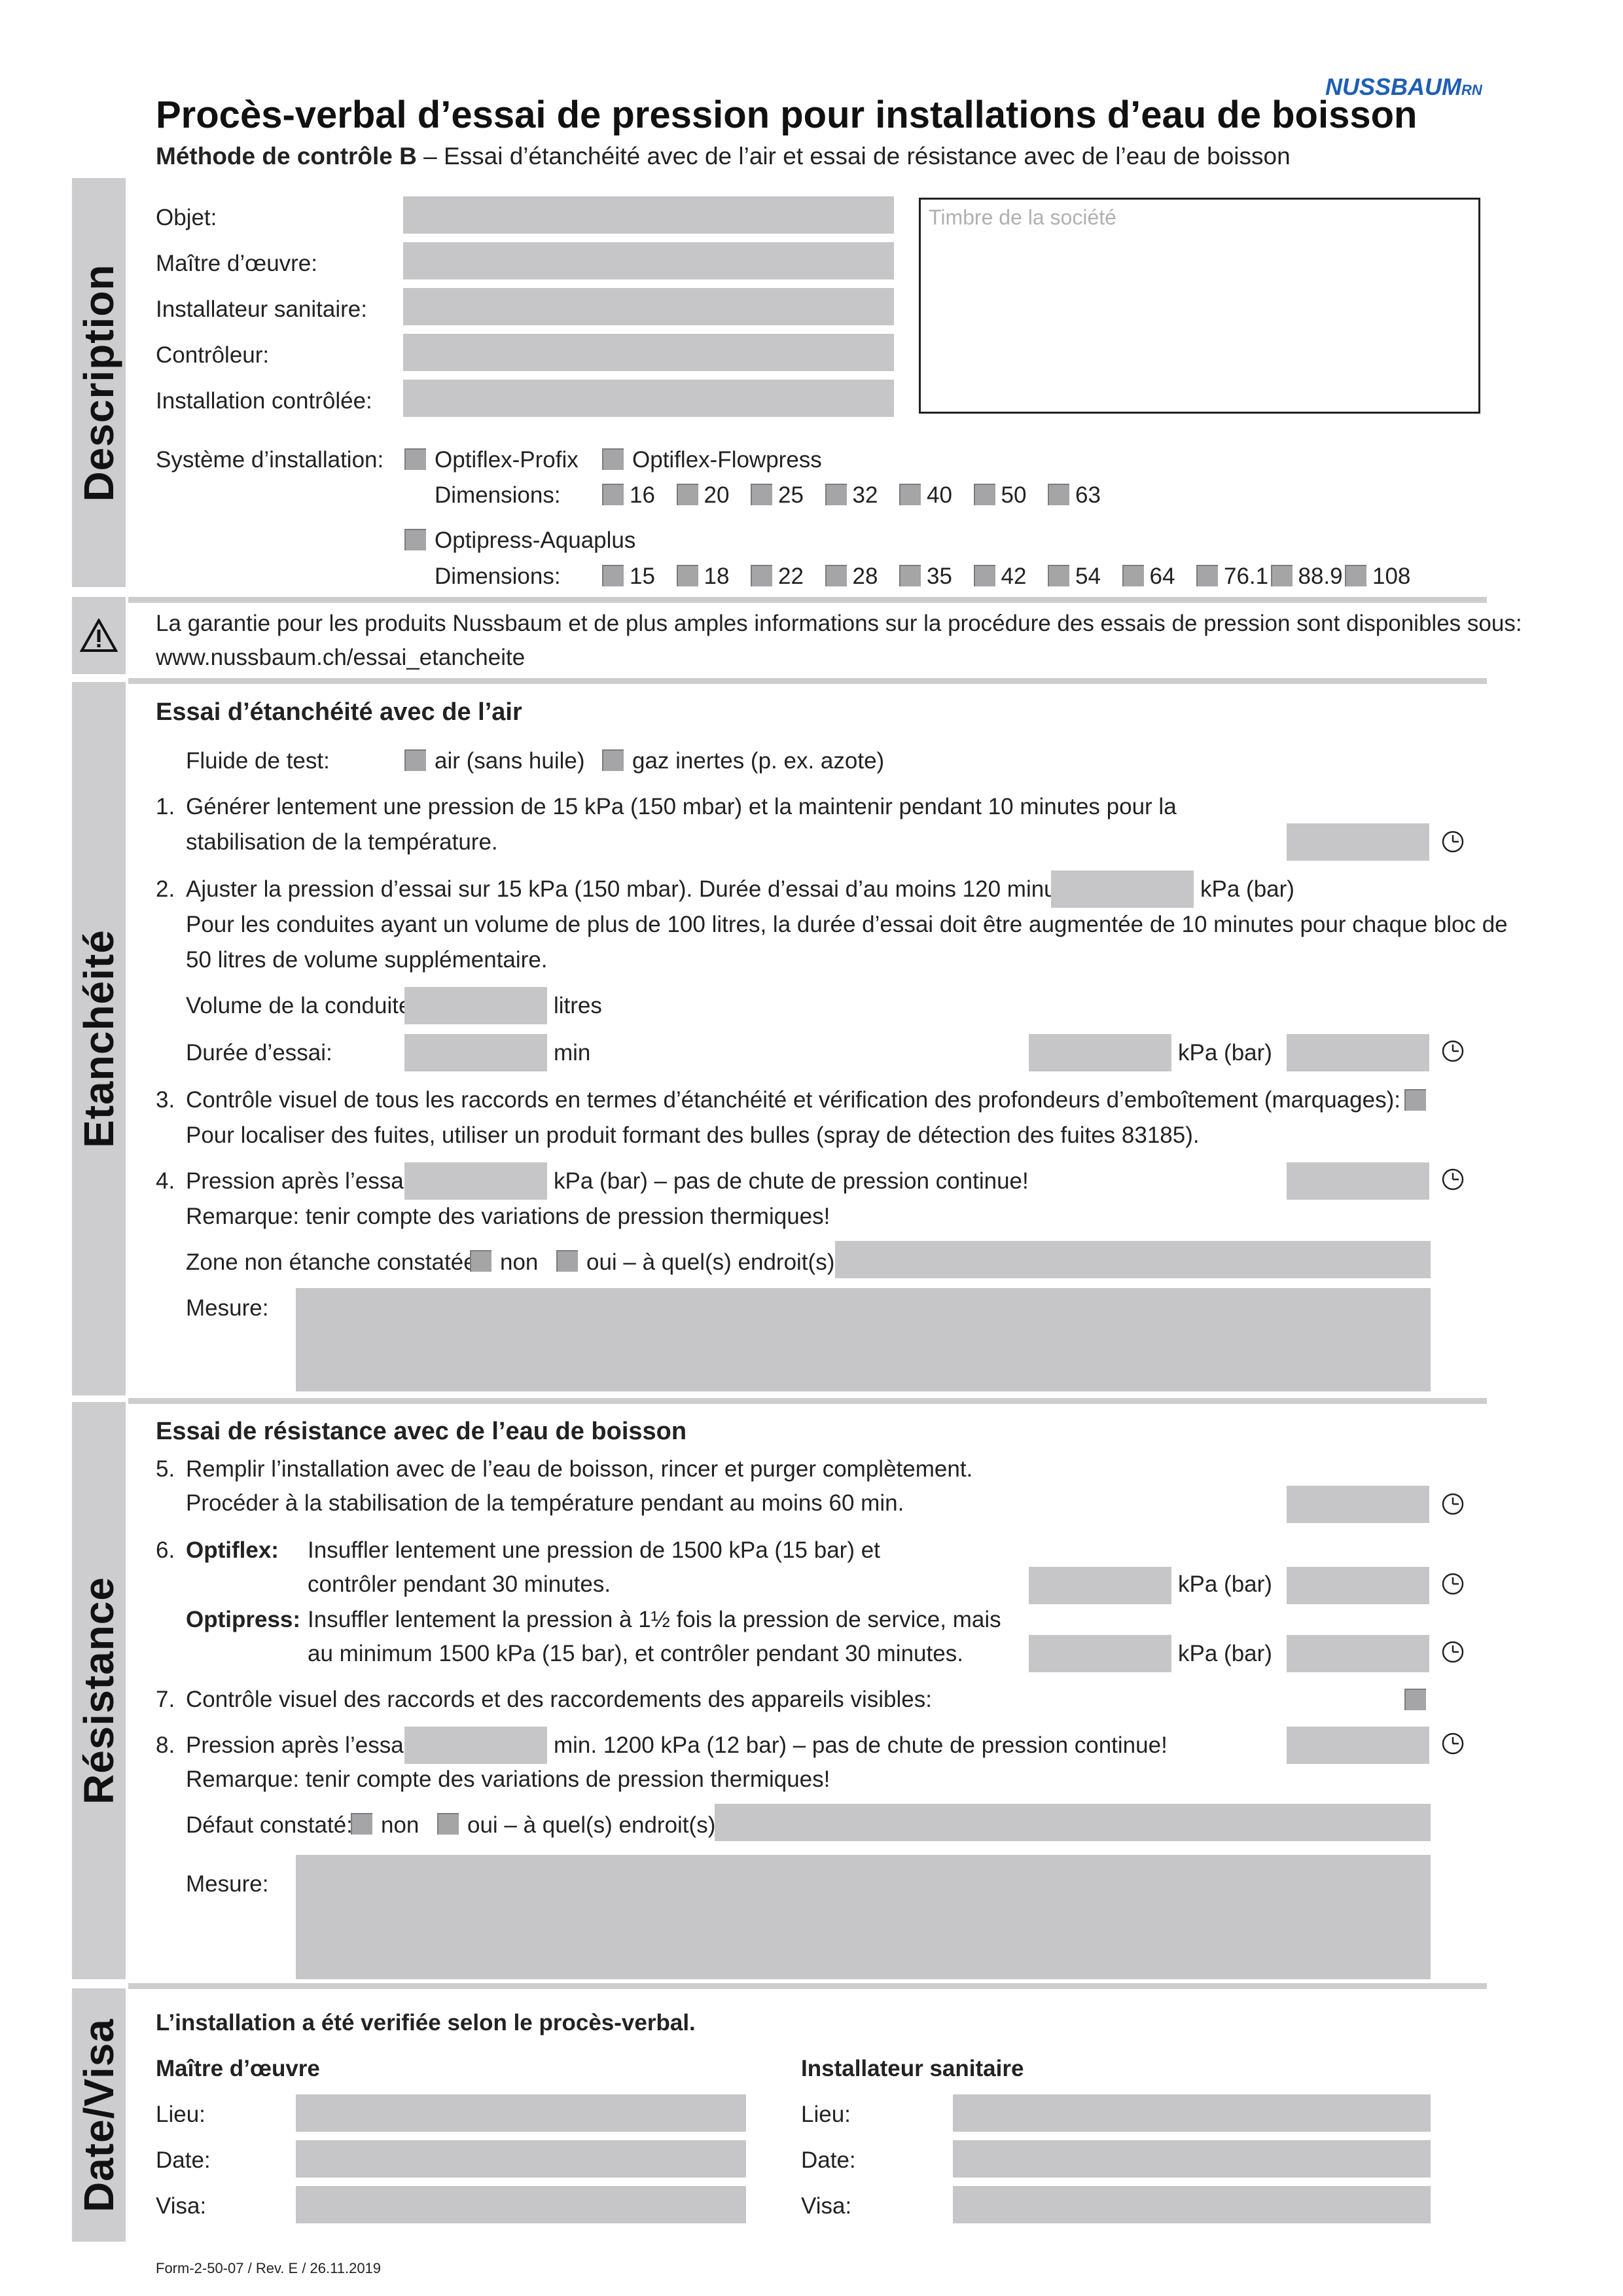  I want to click on company-stamp-box: Timbre de la société, so click(1199, 306).